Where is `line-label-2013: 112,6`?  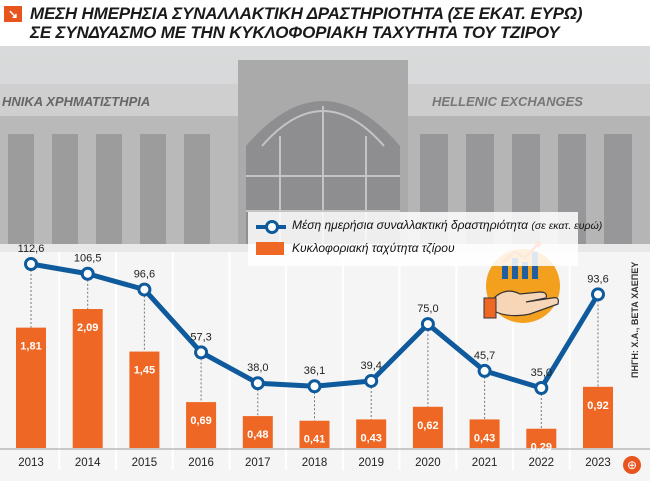
line-label-2013: 112,6 is located at coordinates (31, 249).